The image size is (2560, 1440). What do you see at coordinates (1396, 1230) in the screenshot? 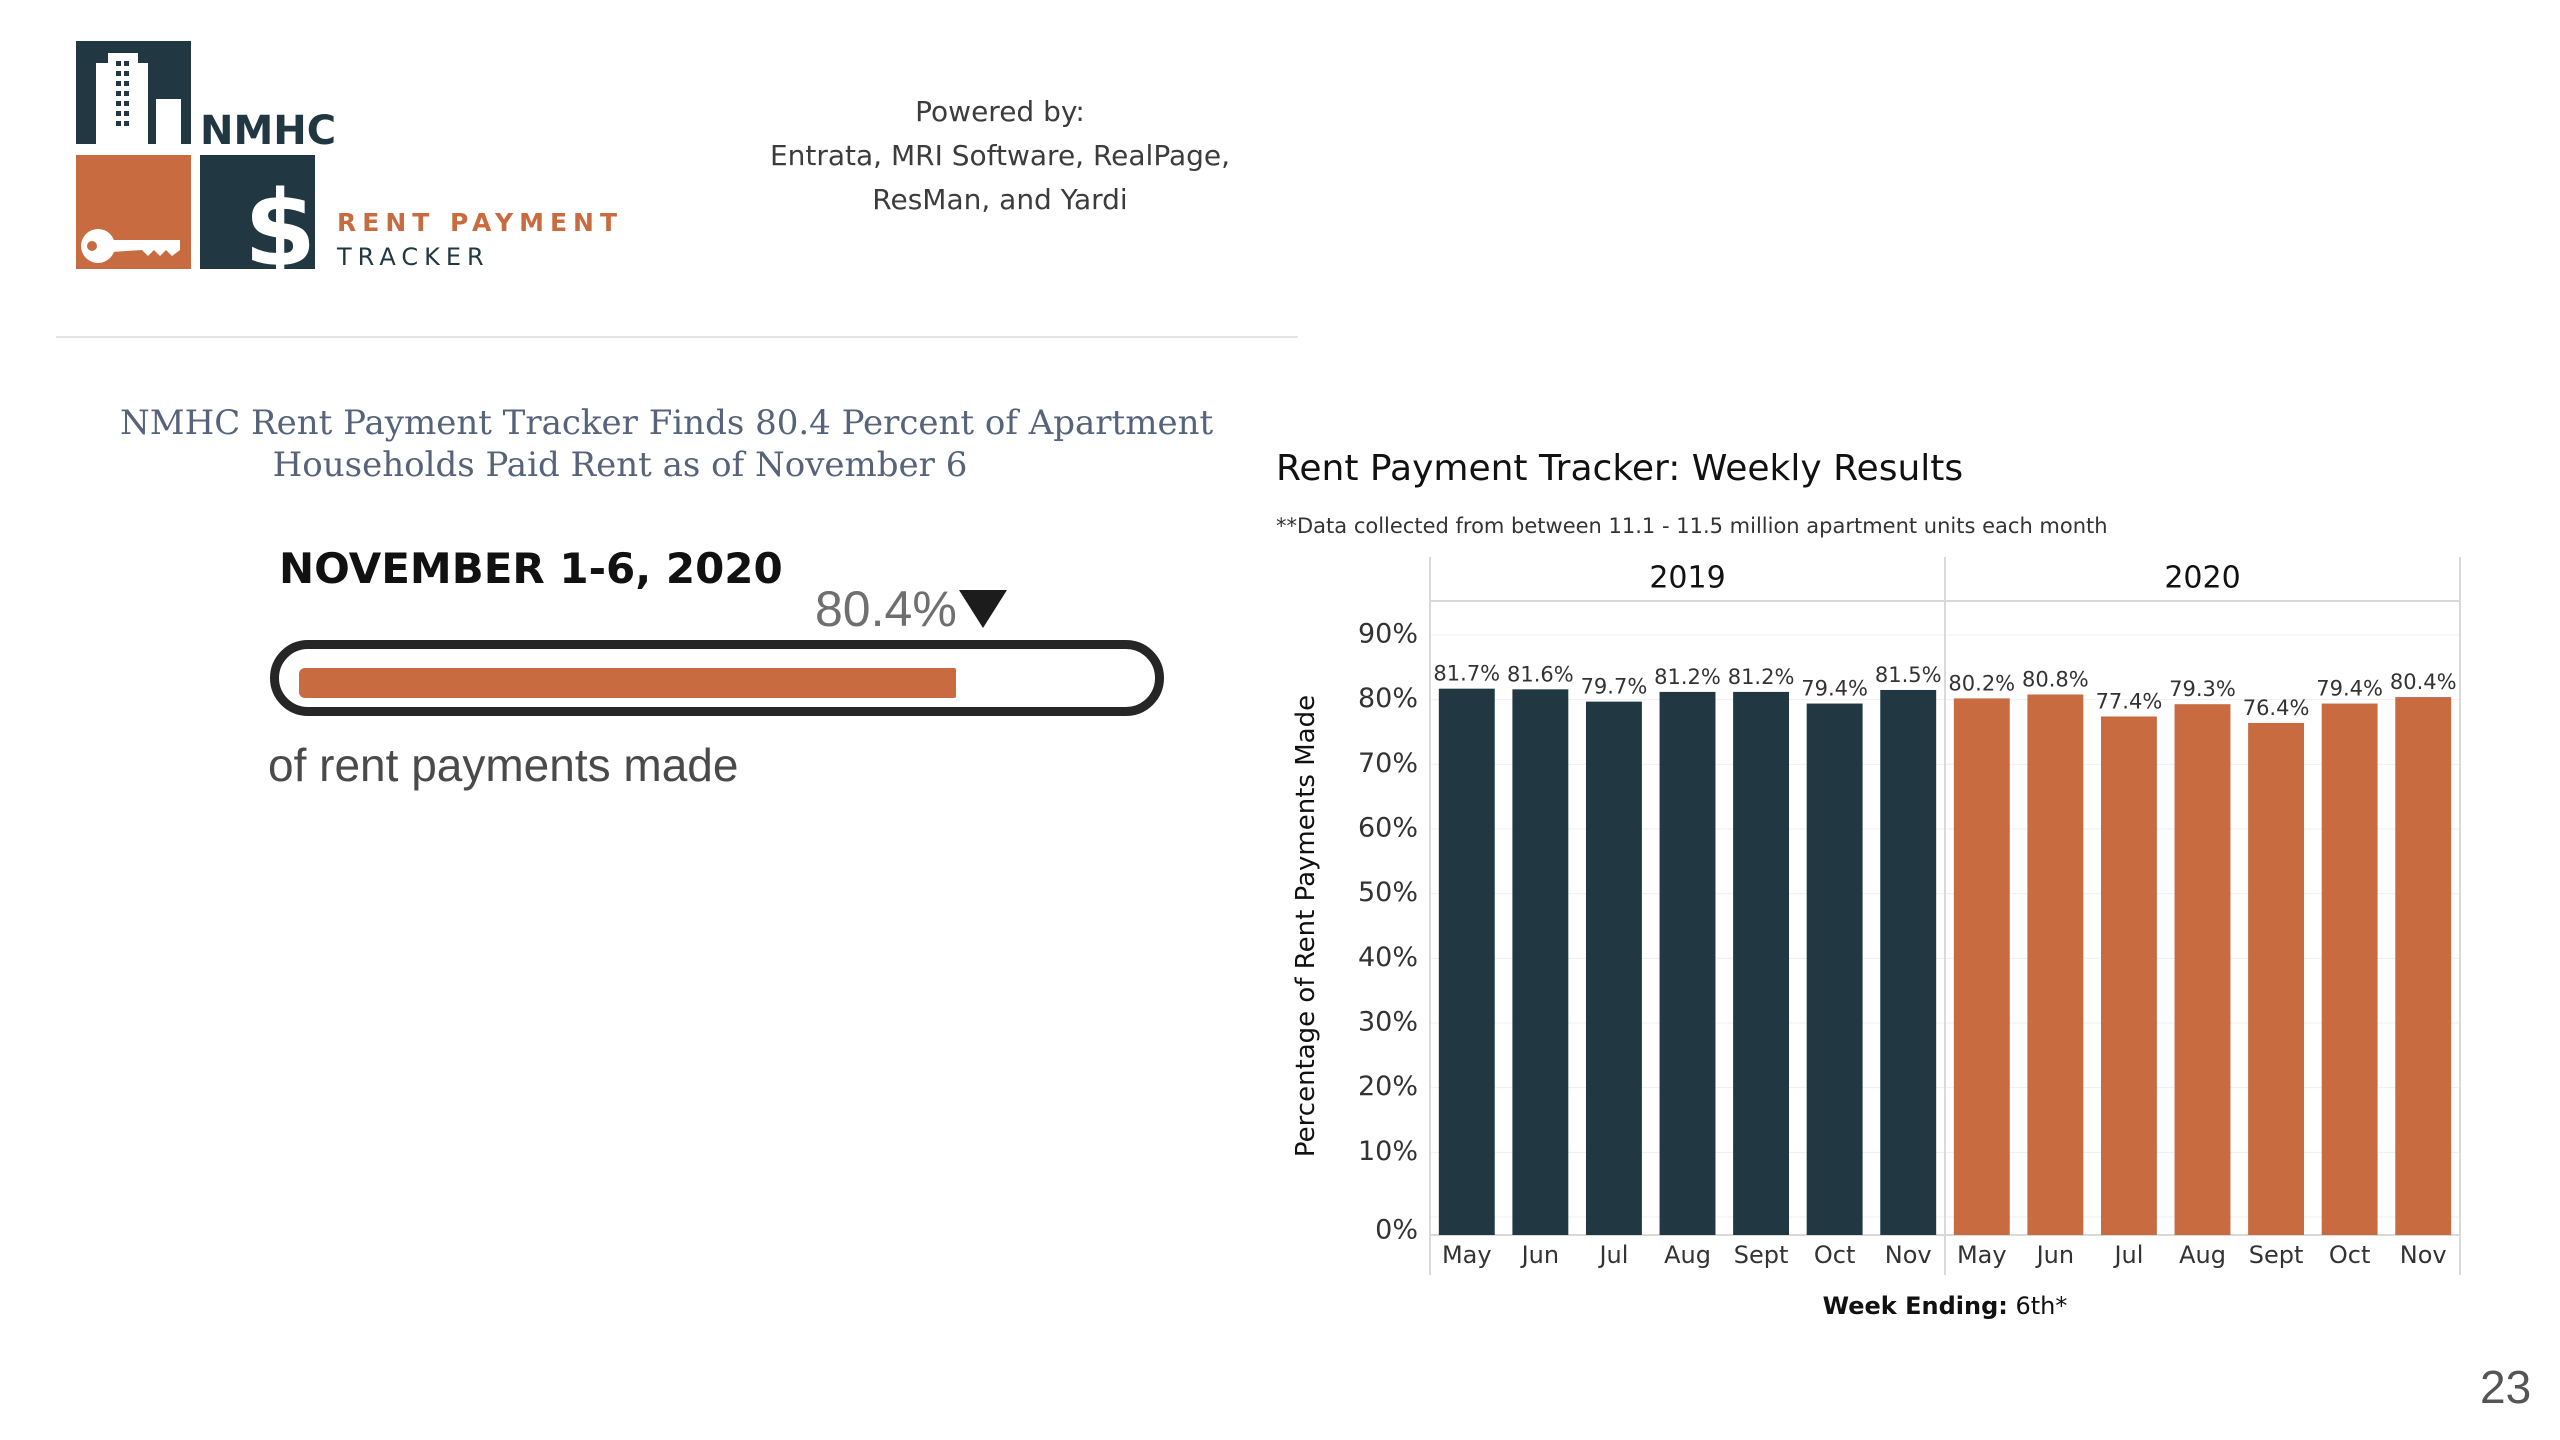
I see `y-tick-label: 0%` at bounding box center [1396, 1230].